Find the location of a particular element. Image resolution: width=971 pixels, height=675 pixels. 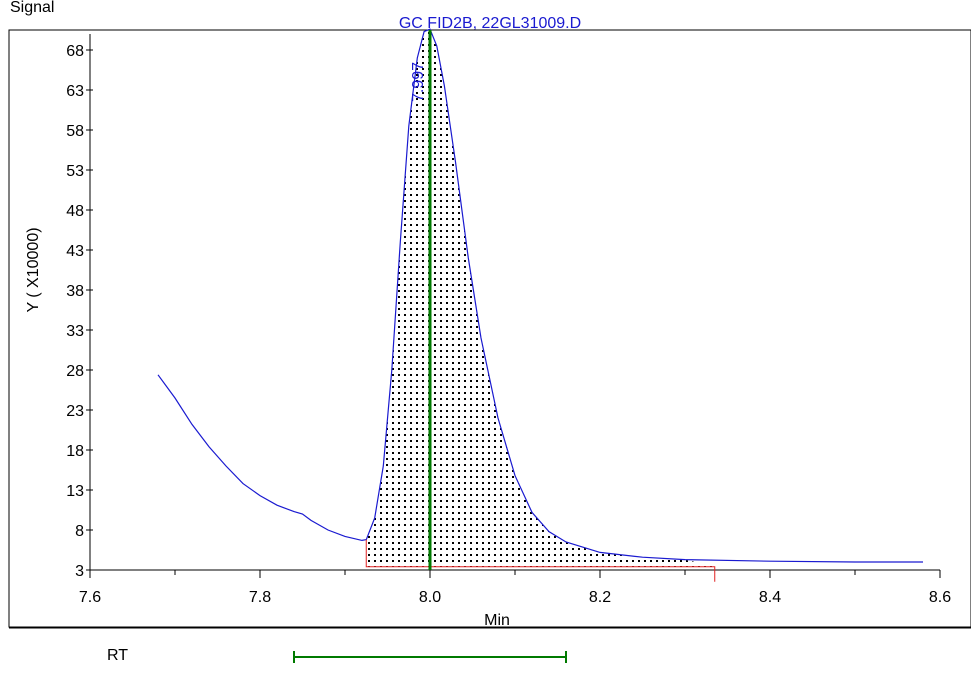

x-tick-label: 8.6 is located at coordinates (940, 597).